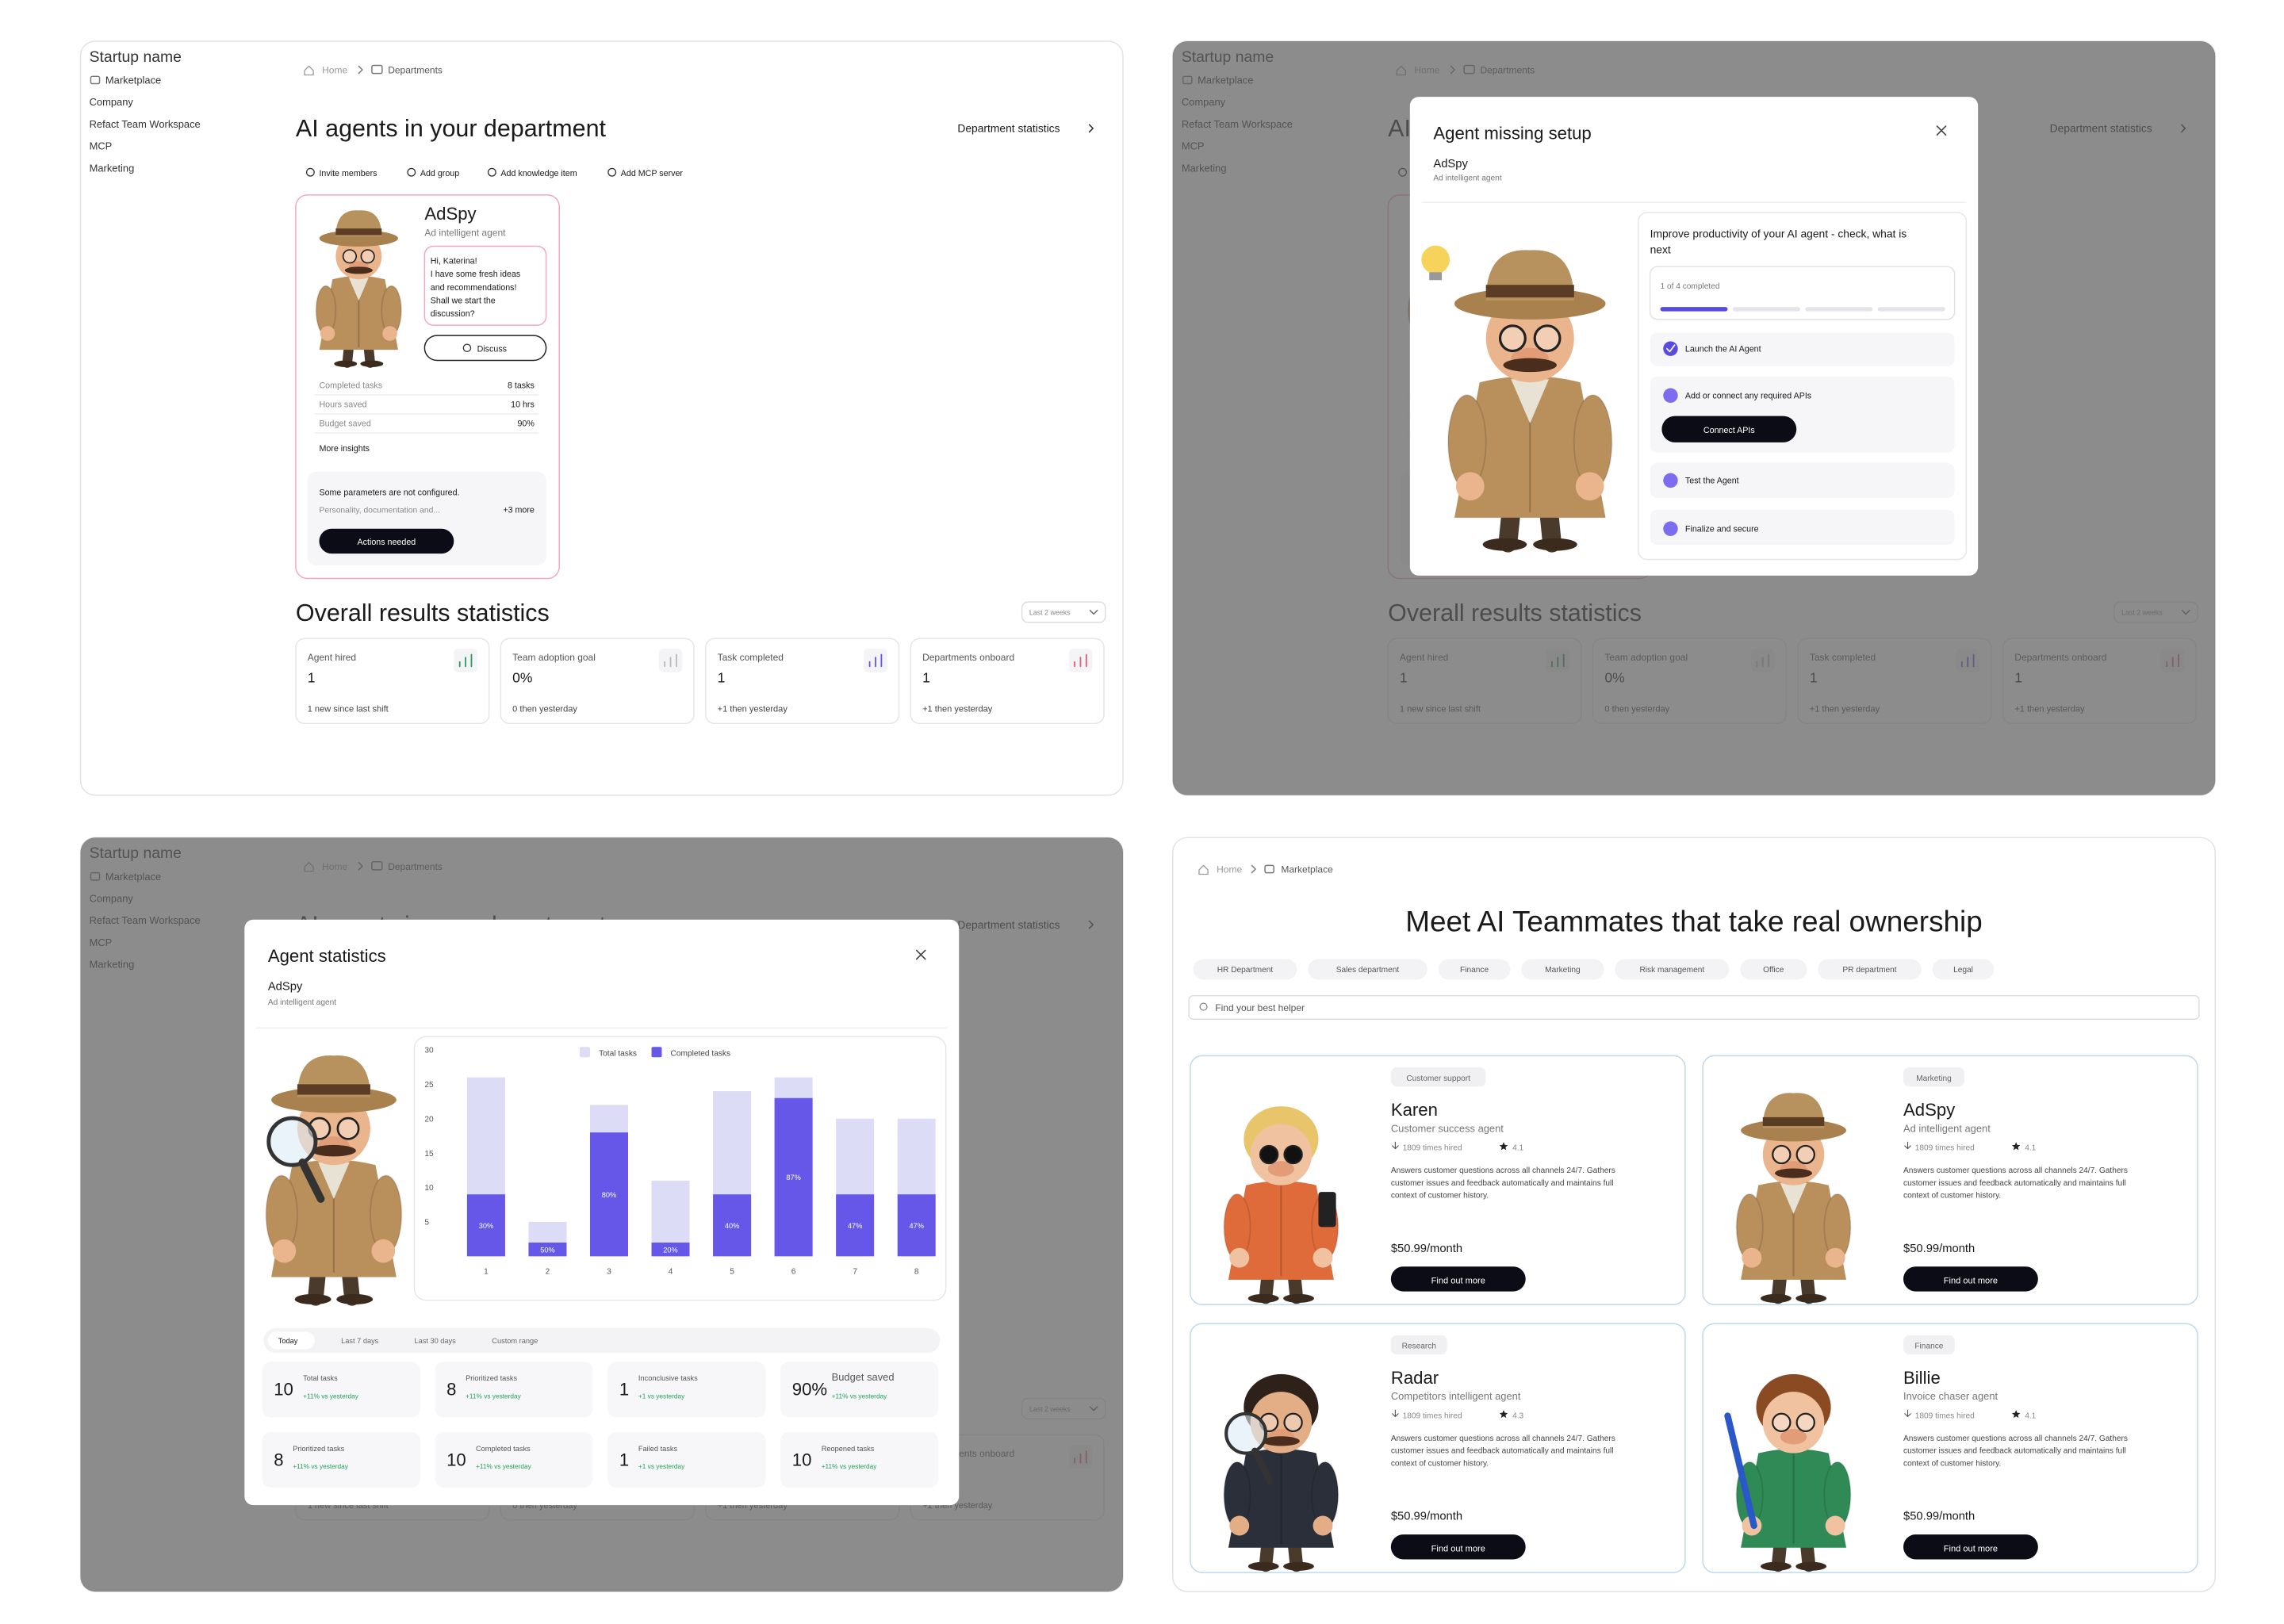 The image size is (2284, 1624). What do you see at coordinates (863, 1377) in the screenshot?
I see `tile-label: Budget saved` at bounding box center [863, 1377].